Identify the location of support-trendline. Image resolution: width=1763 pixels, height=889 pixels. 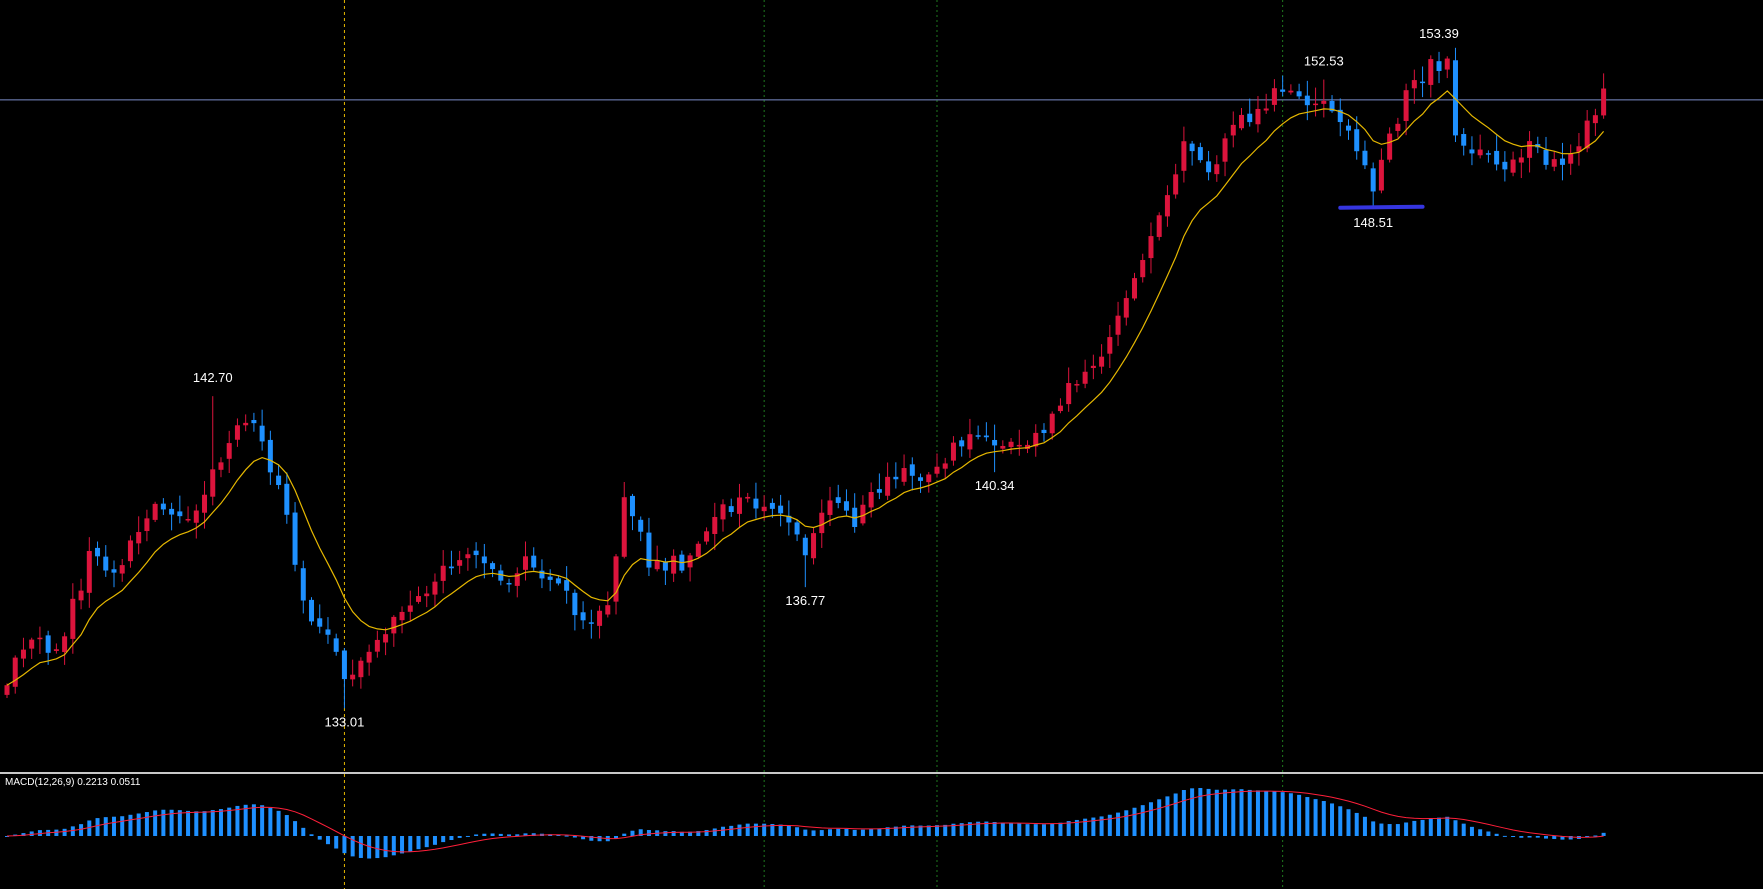
(1381, 207).